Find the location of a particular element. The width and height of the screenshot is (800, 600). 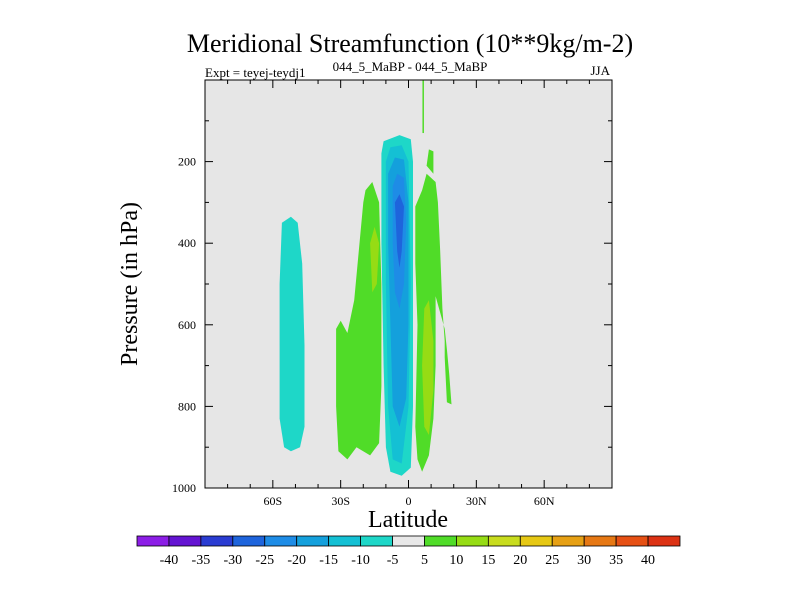

contour-southern-cell is located at coordinates (292, 334).